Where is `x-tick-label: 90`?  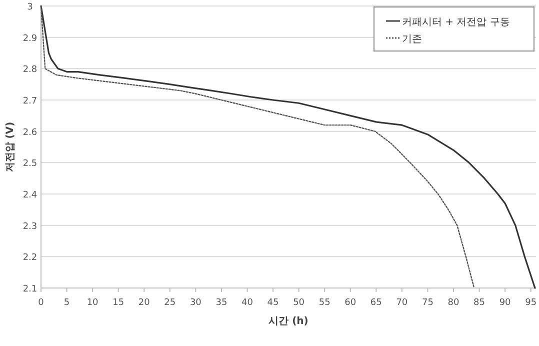
x-tick-label: 90 is located at coordinates (505, 303).